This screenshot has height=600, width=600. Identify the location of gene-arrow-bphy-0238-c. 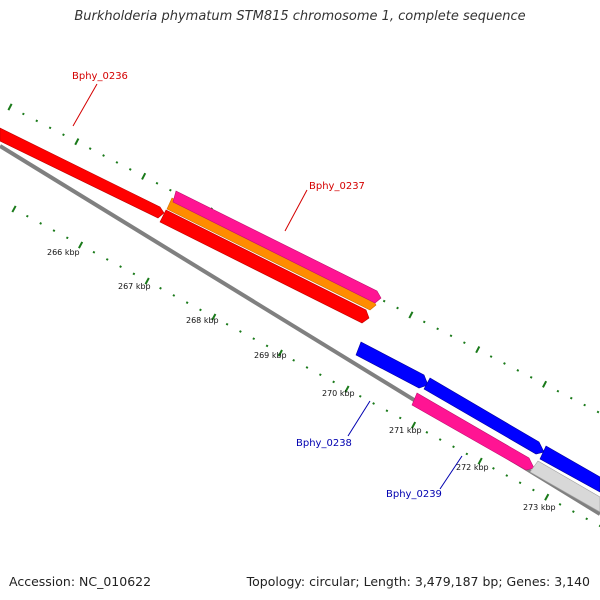
(569, 469).